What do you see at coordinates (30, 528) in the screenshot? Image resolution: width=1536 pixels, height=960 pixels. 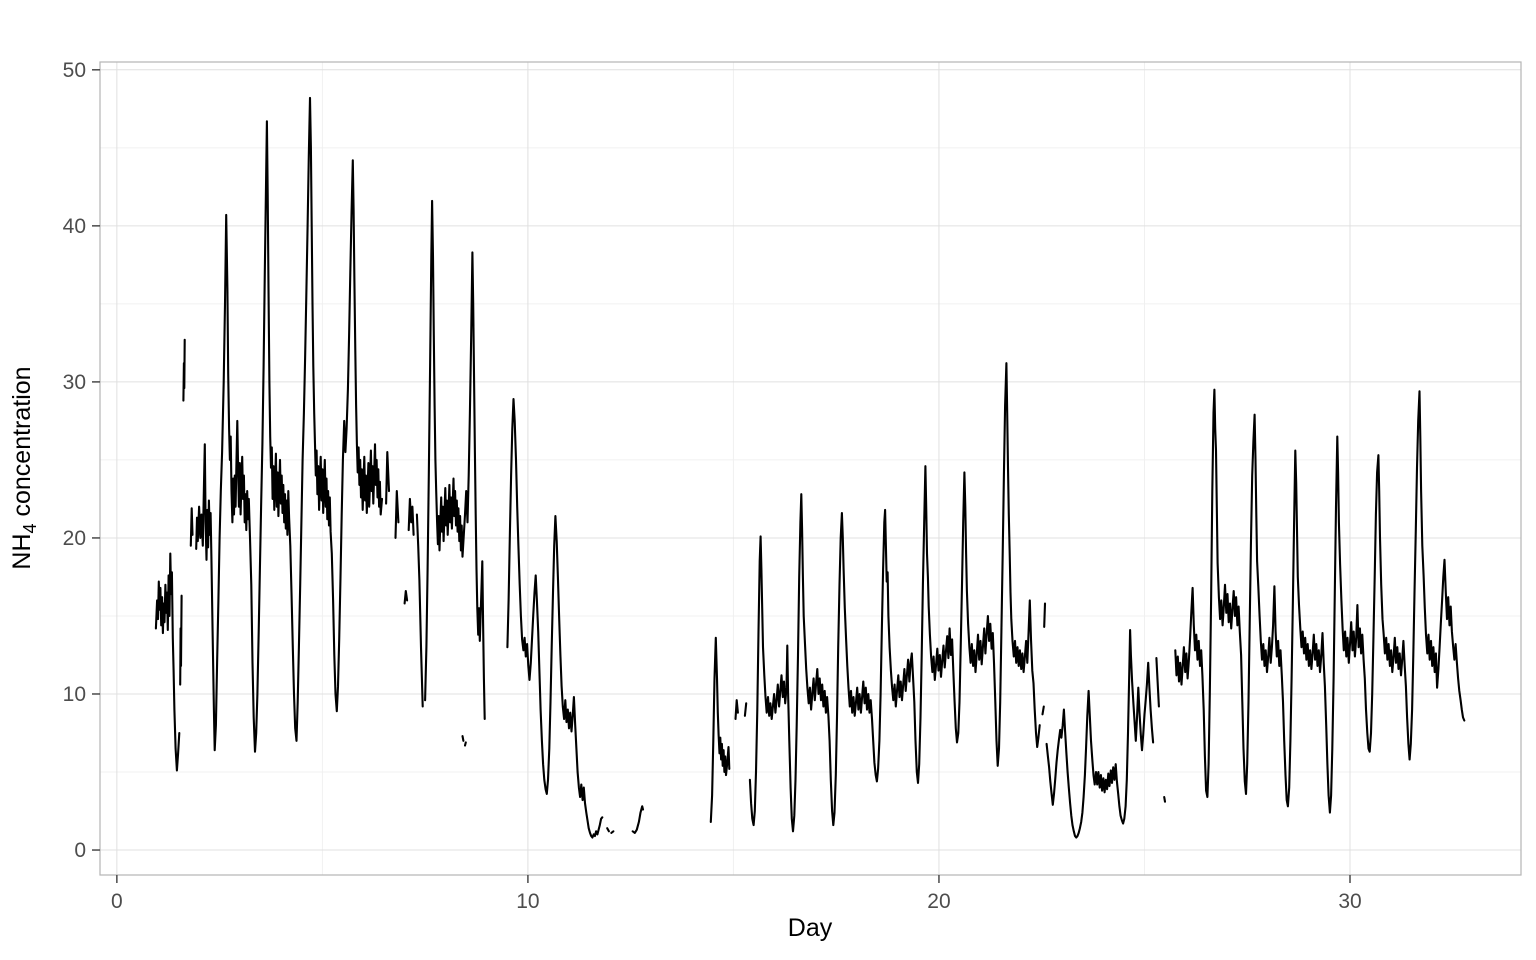 I see `y-title-subscript: 4` at bounding box center [30, 528].